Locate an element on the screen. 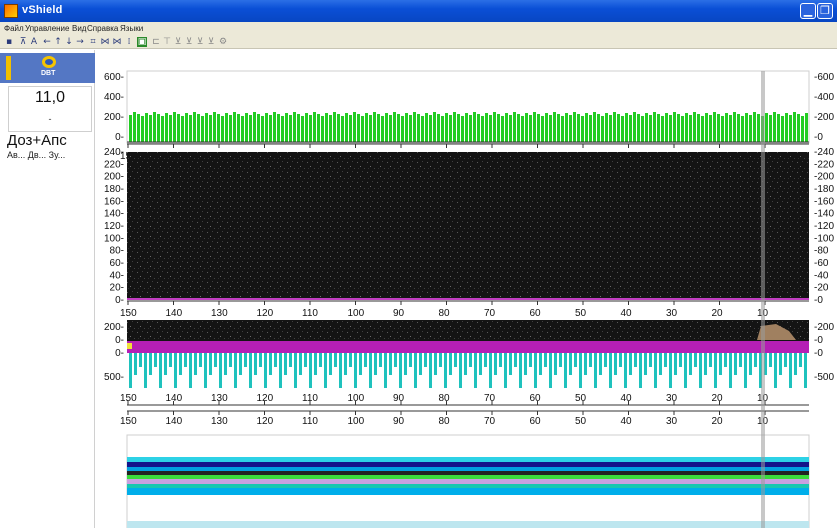 Image resolution: width=837 pixels, height=528 pixels. filter-icon: ⊼ is located at coordinates (23, 42).